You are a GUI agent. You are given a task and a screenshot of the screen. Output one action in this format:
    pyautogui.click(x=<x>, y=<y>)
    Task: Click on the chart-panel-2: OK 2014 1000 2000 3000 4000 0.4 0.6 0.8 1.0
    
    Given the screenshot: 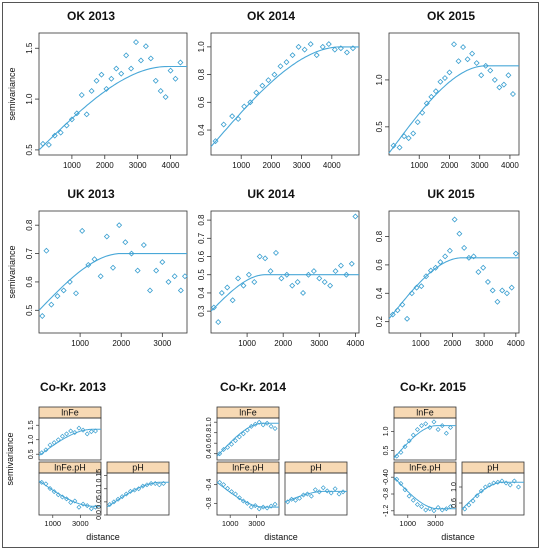 What is the action you would take?
    pyautogui.click(x=278, y=89)
    